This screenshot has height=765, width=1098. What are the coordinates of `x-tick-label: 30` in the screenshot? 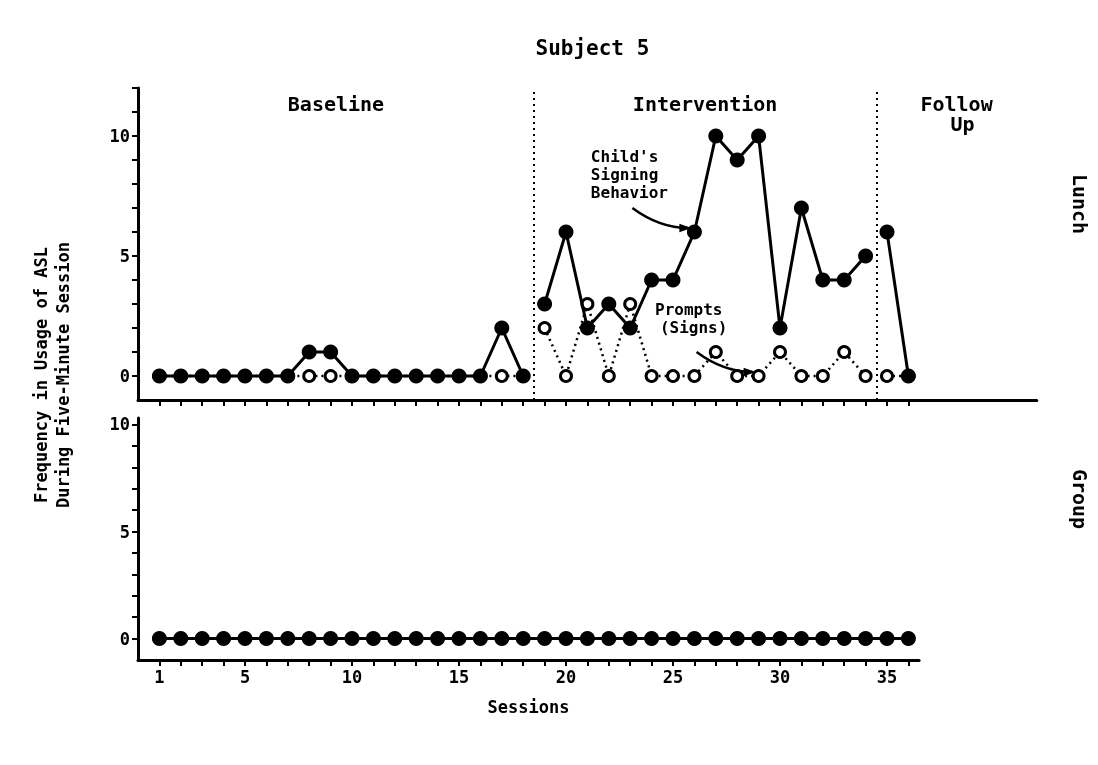 It's located at (780, 676).